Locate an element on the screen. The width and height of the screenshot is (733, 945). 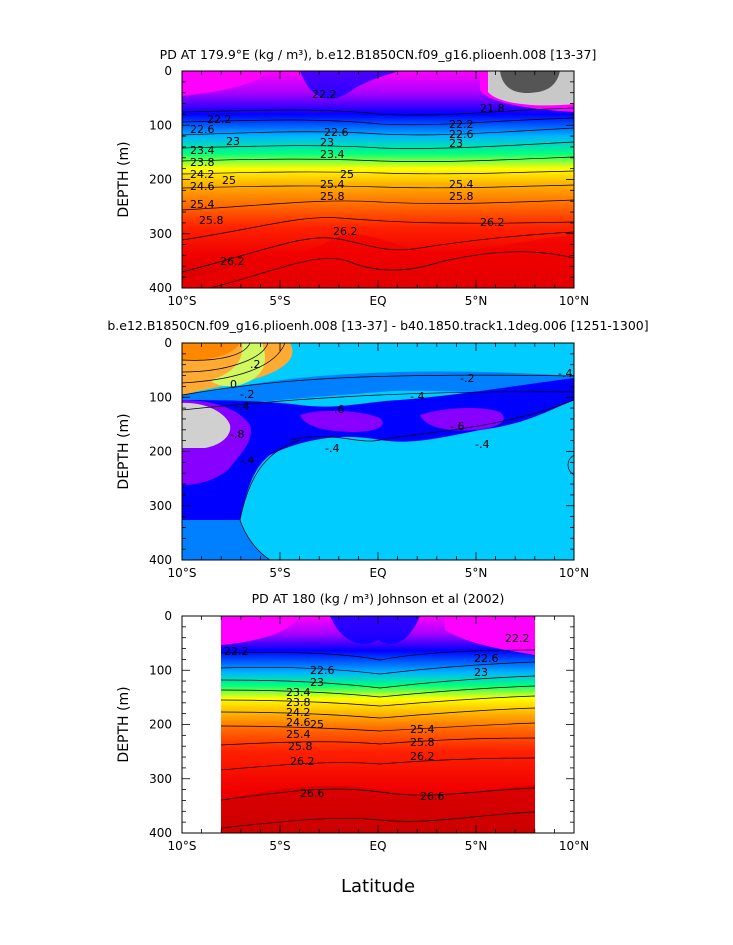
panel-2-minimum-center is located at coordinates (341, 421).